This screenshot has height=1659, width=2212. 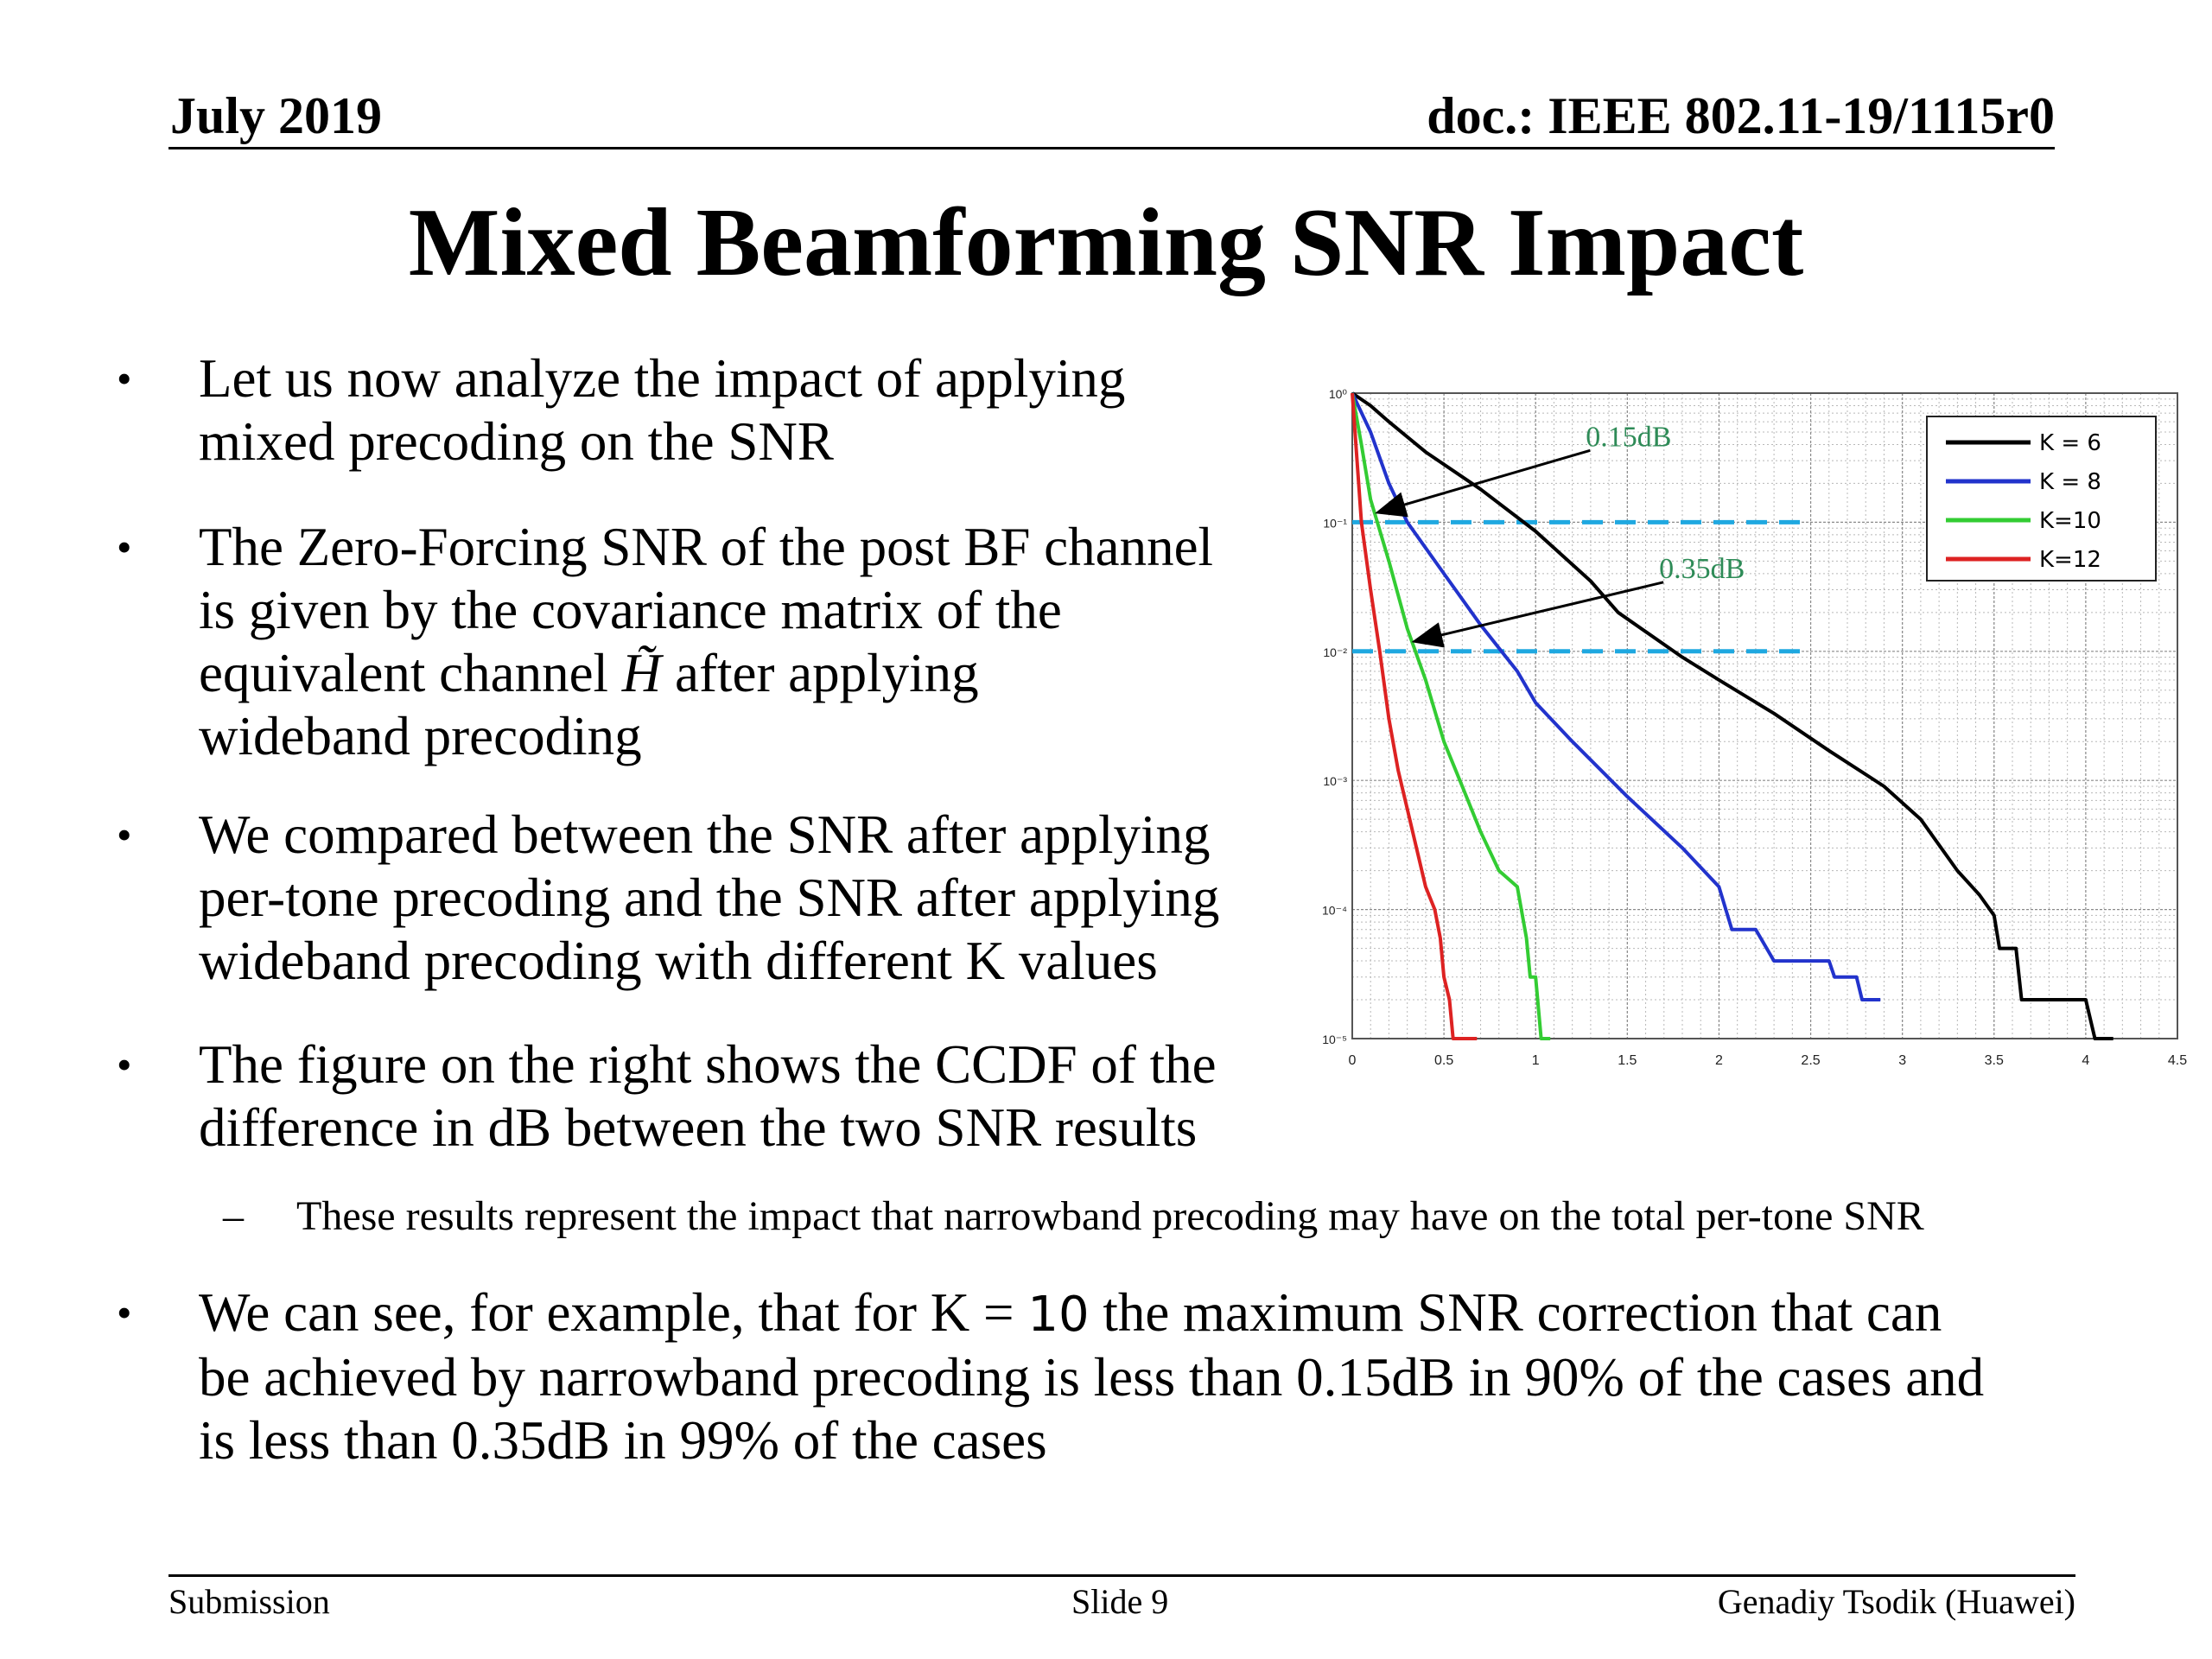 What do you see at coordinates (2070, 443) in the screenshot?
I see `legend-label: K = 6` at bounding box center [2070, 443].